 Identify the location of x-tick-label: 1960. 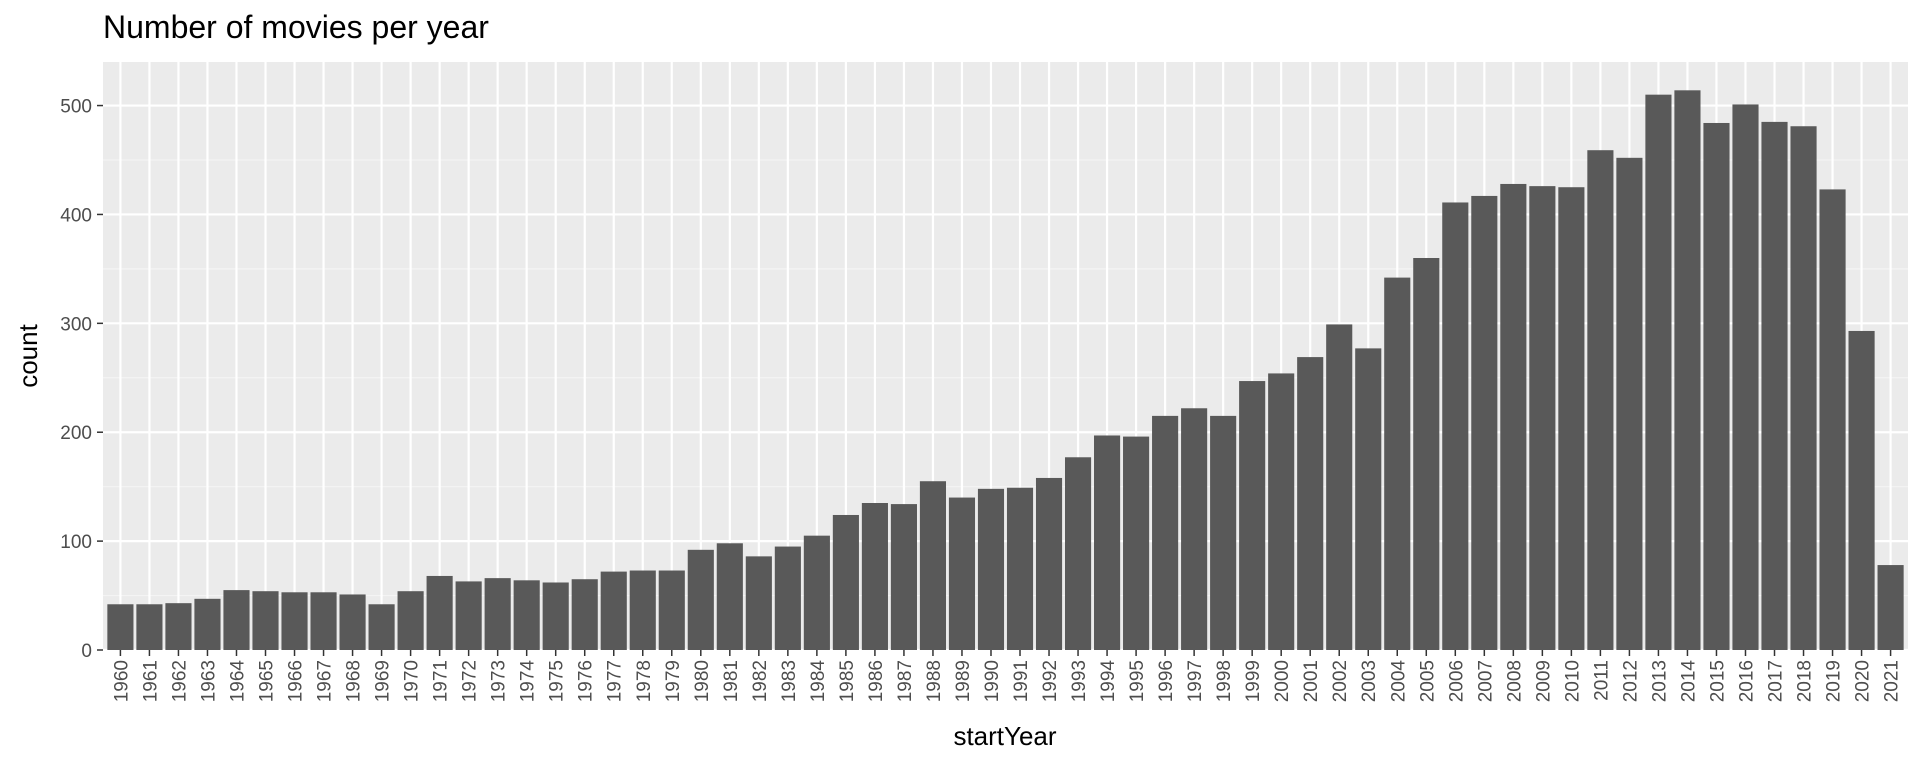
(121, 681).